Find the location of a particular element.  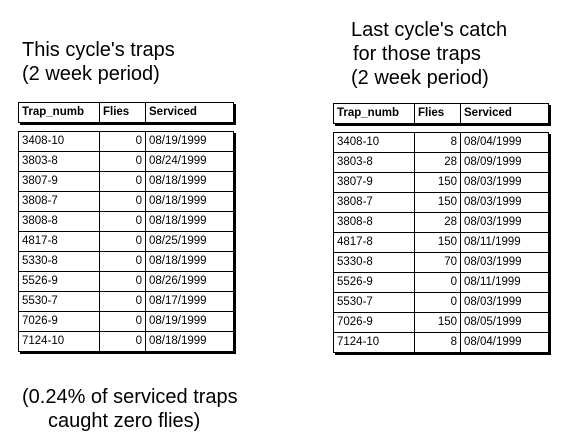

table-row: 5330-8 0 08/18/1999 is located at coordinates (126, 262).